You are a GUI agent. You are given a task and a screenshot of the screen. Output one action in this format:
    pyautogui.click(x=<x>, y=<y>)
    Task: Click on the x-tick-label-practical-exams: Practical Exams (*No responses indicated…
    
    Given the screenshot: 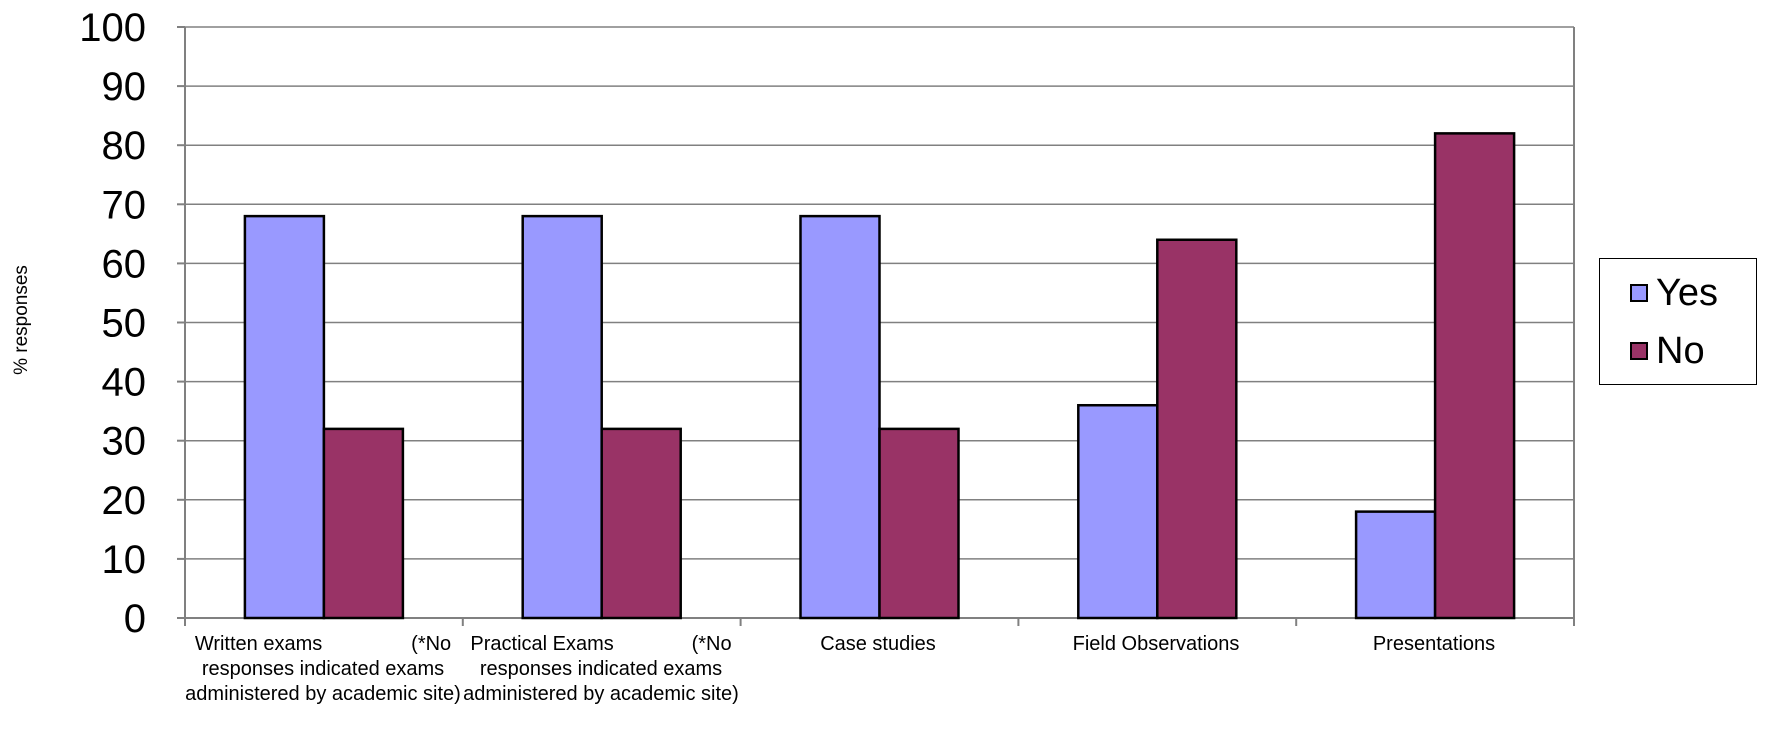 What is the action you would take?
    pyautogui.click(x=601, y=669)
    